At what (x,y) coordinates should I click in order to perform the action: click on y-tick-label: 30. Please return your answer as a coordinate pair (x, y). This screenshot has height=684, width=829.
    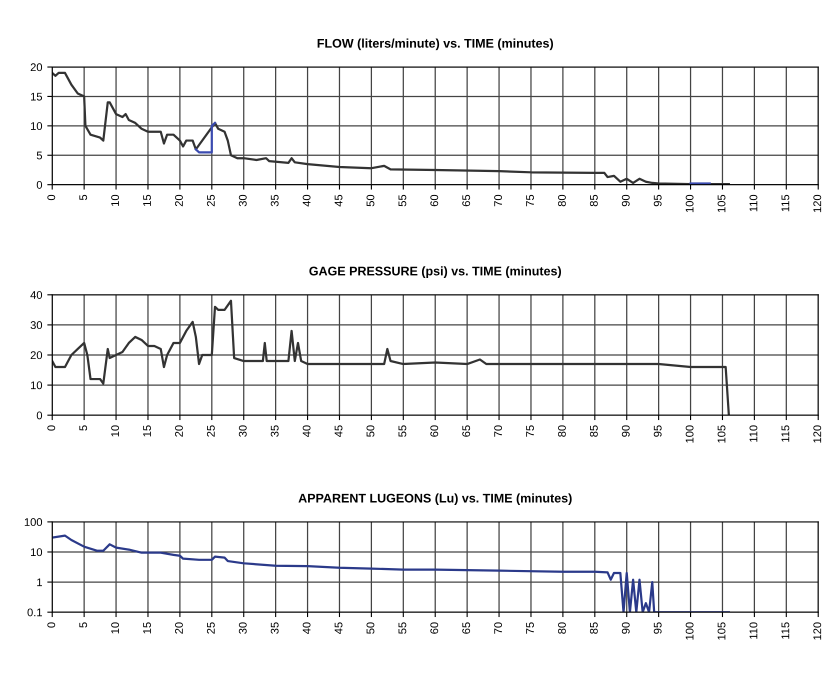
    Looking at the image, I should click on (36, 325).